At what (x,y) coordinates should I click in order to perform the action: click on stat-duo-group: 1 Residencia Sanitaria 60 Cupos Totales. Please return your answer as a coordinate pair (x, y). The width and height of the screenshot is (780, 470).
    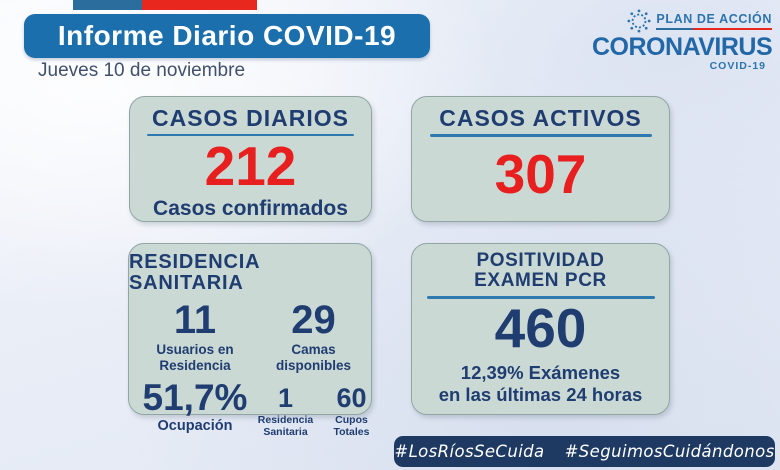
    Looking at the image, I should click on (314, 412).